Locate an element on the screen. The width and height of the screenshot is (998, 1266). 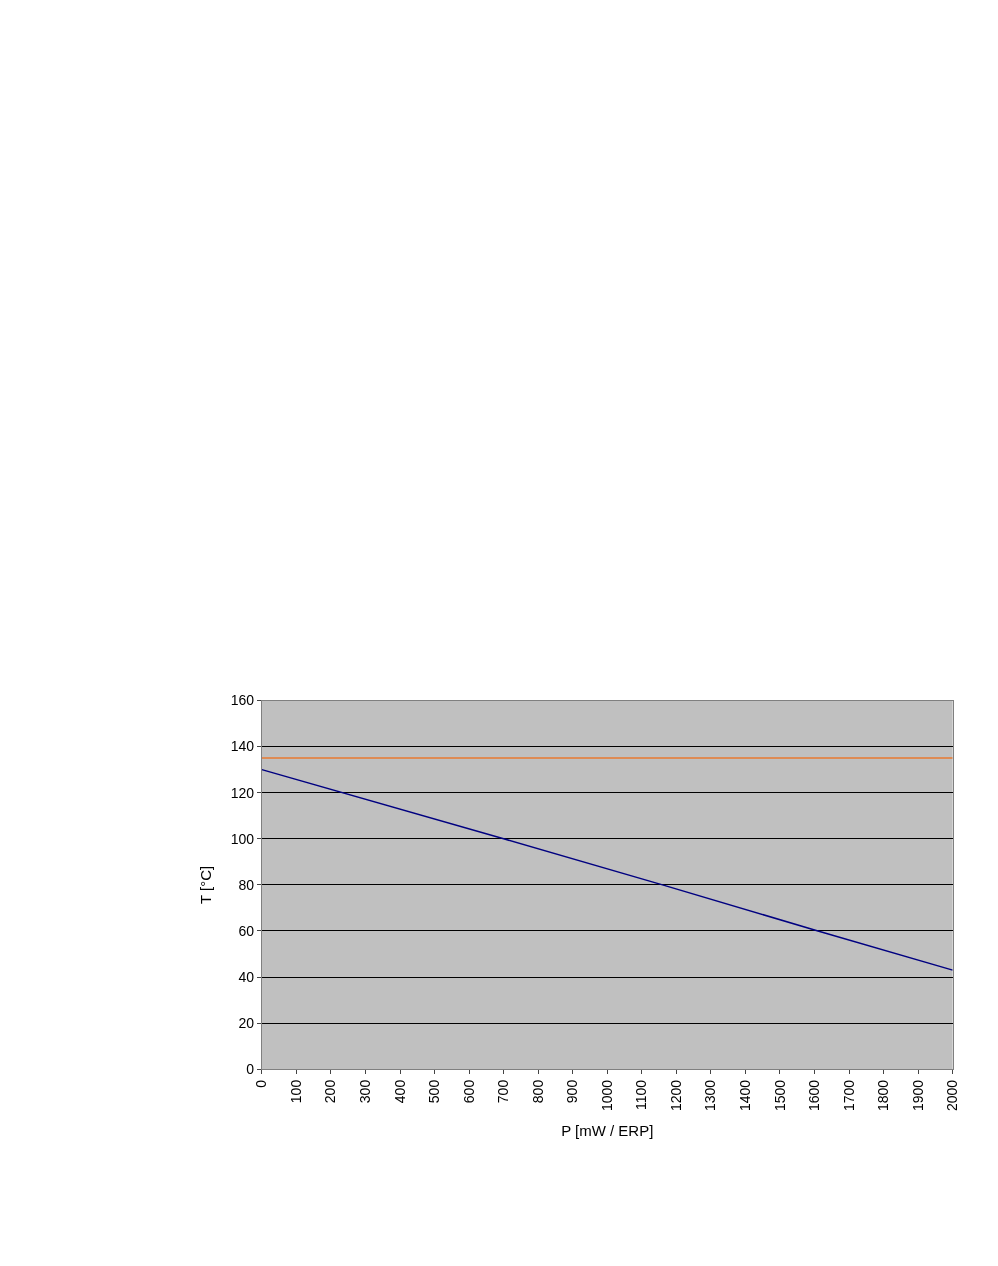
x-tick-label: 1100 is located at coordinates (641, 1094).